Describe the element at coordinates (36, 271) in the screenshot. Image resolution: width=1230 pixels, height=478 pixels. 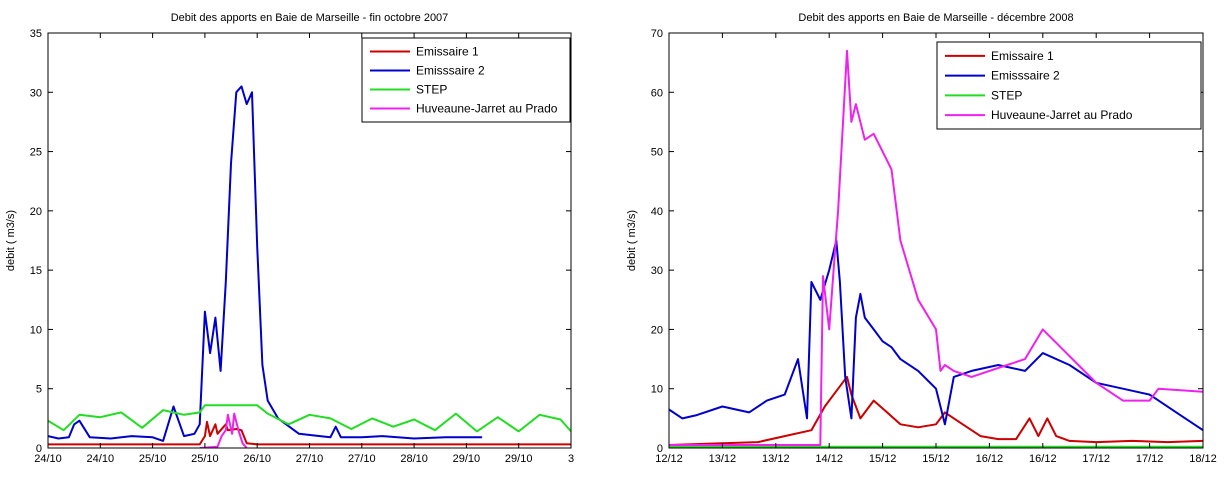
I see `y-tick-label: 15` at that location.